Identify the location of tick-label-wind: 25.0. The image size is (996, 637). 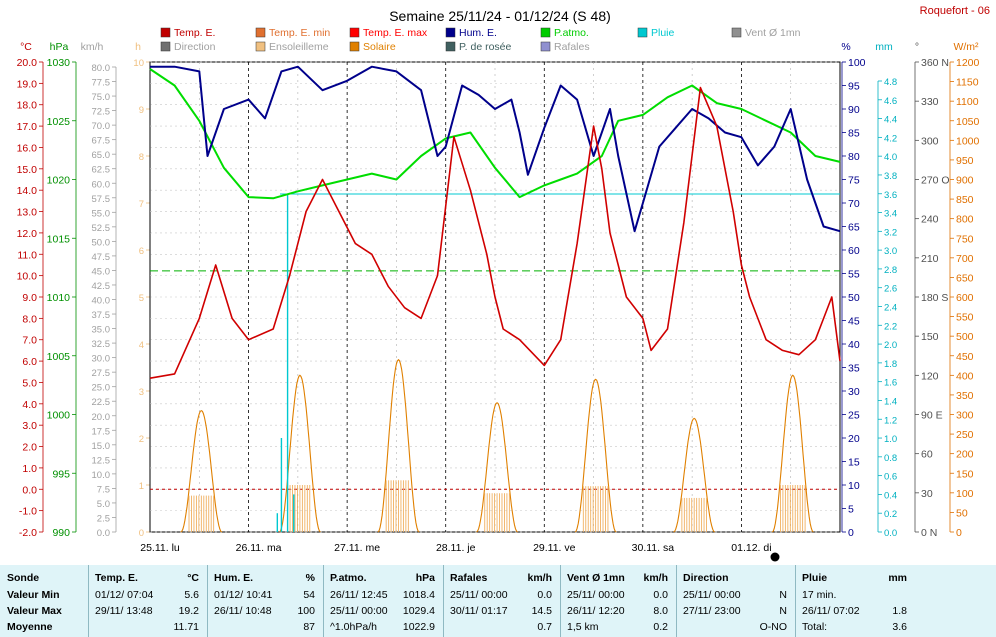
(101, 388).